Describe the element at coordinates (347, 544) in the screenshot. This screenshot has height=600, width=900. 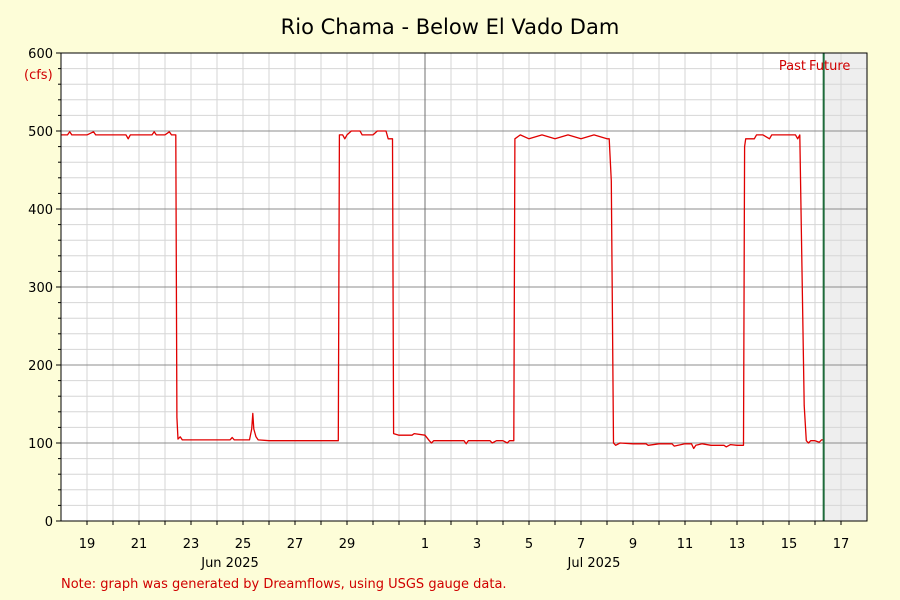
I see `x-tick-label: 29` at that location.